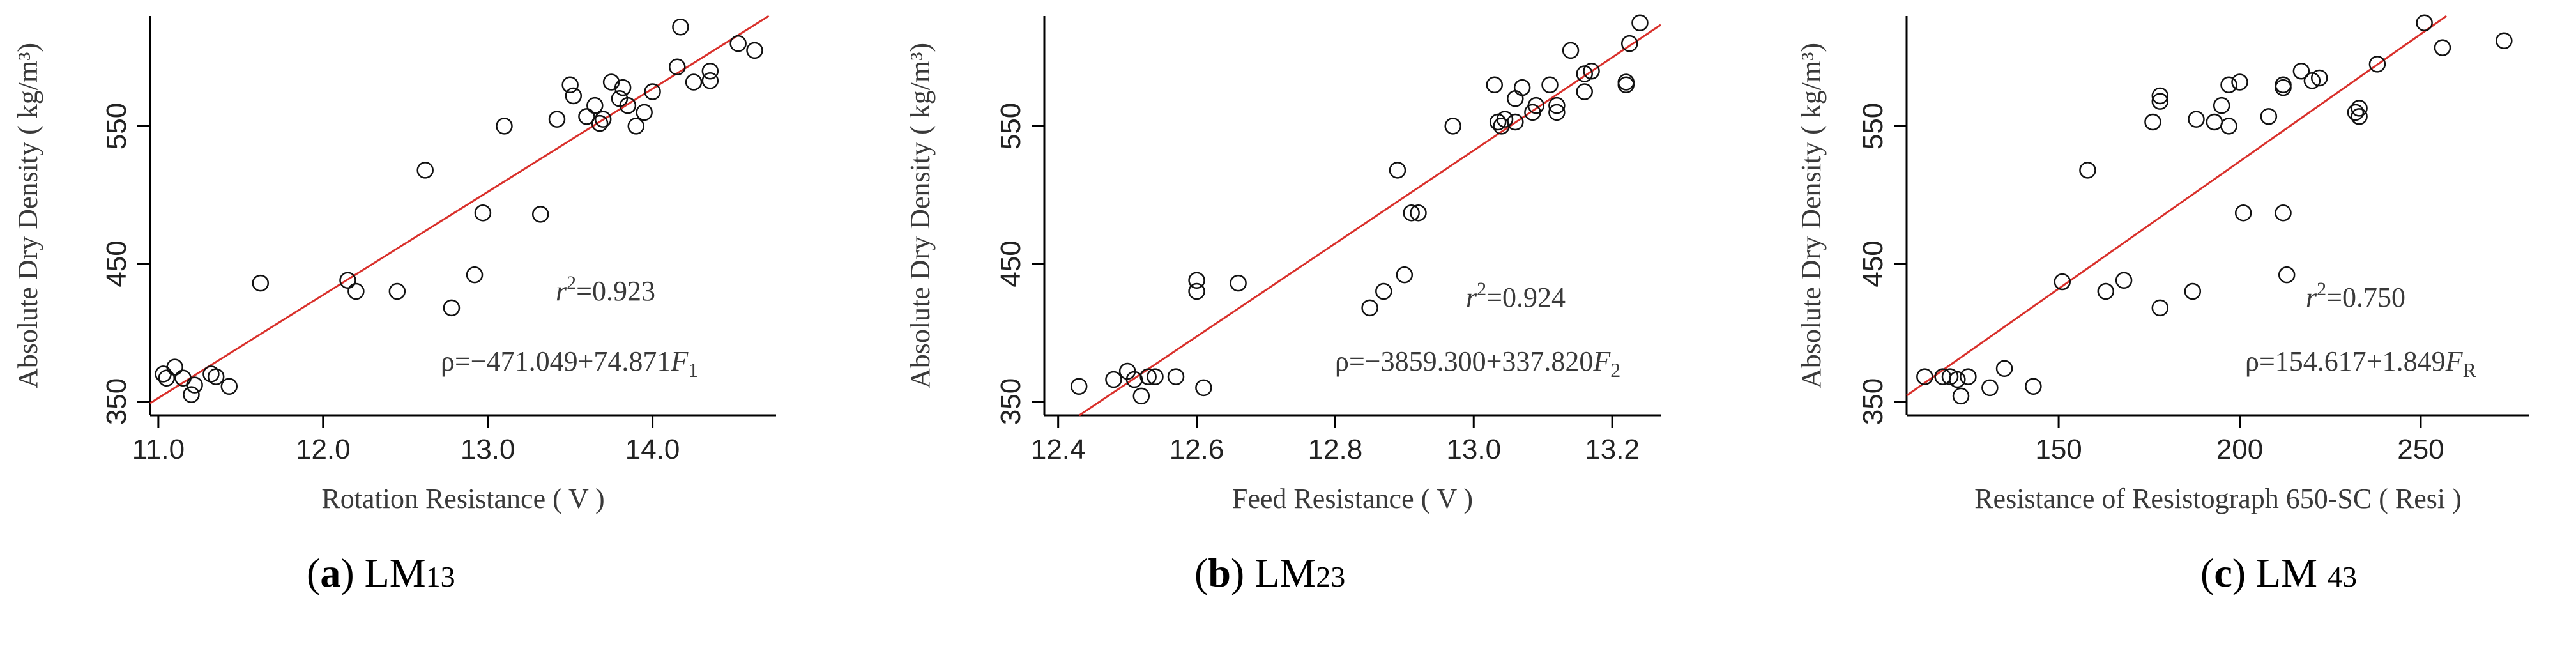 The height and width of the screenshot is (660, 2576). I want to click on y-axis-title: Absolute Dry Density ( kg/m³), so click(27, 215).